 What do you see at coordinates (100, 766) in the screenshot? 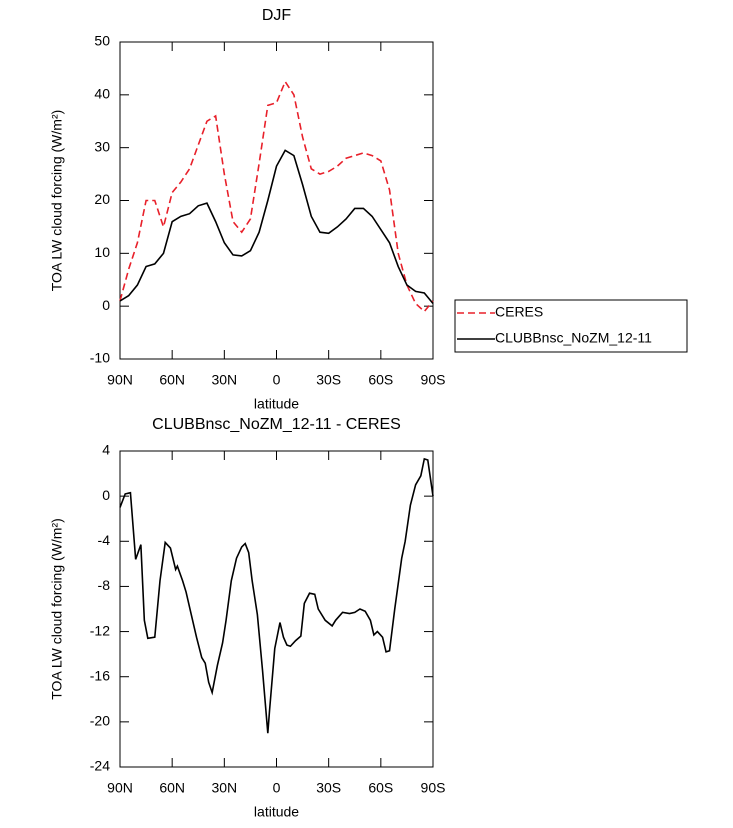
I see `y-tick-label: -24` at bounding box center [100, 766].